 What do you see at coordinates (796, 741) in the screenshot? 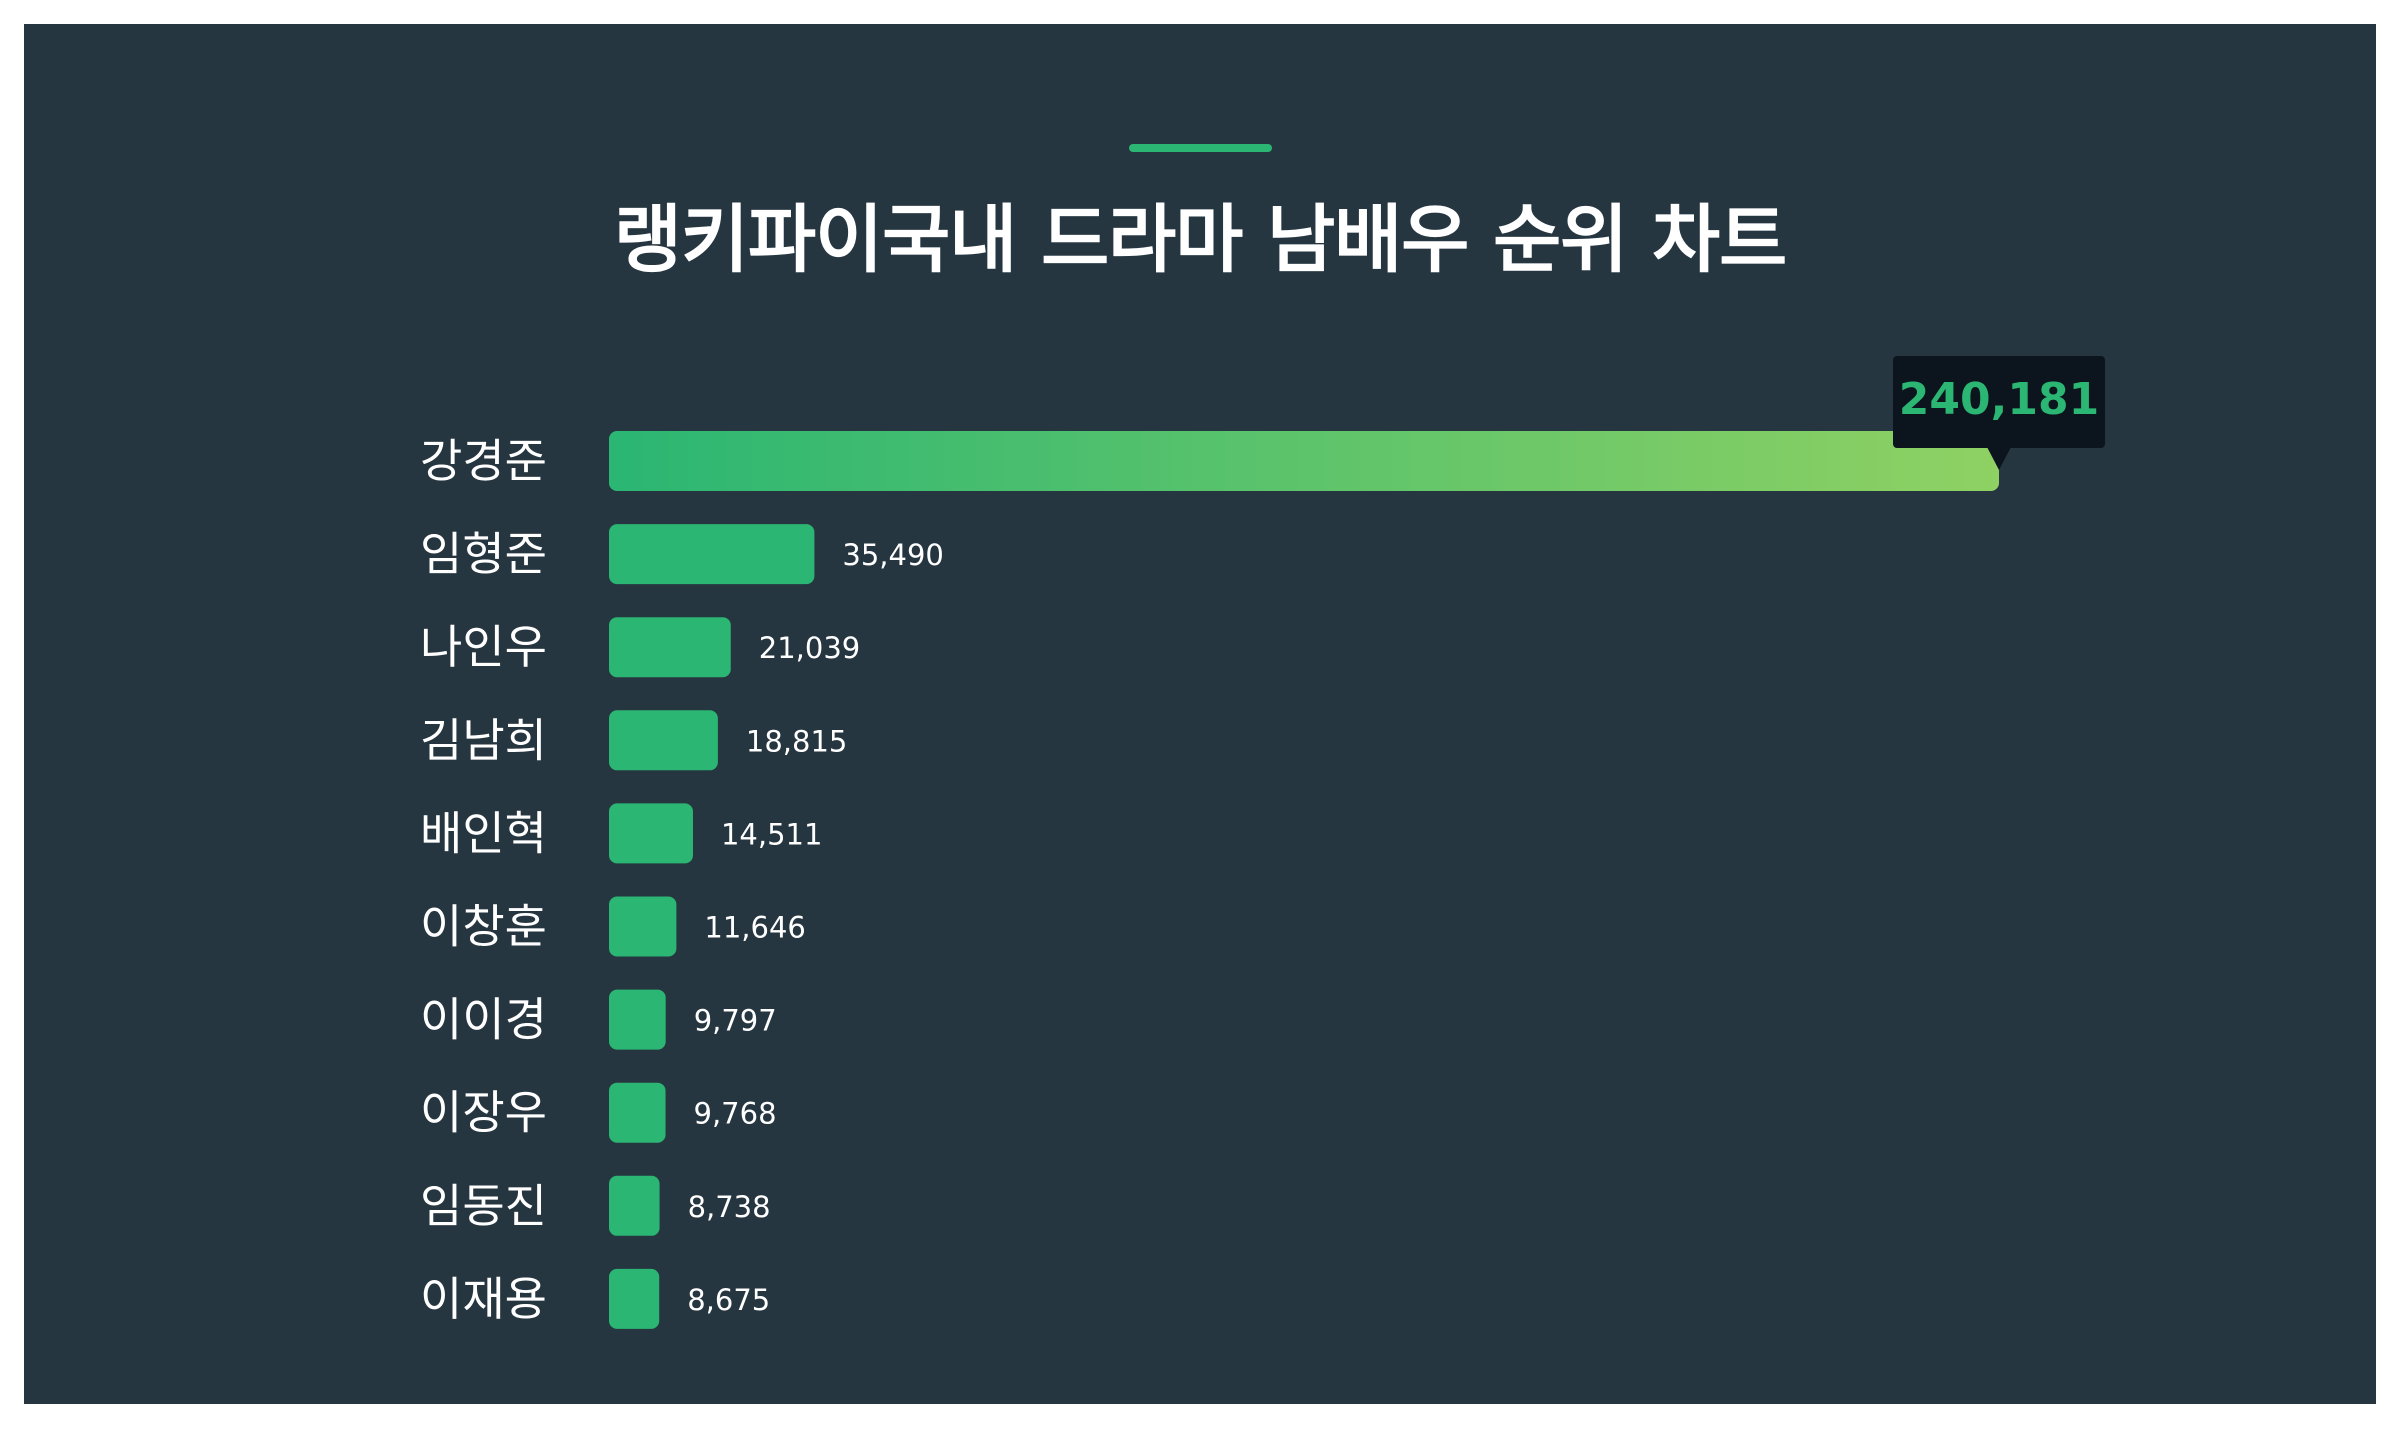
I see `value-label: 18,815` at bounding box center [796, 741].